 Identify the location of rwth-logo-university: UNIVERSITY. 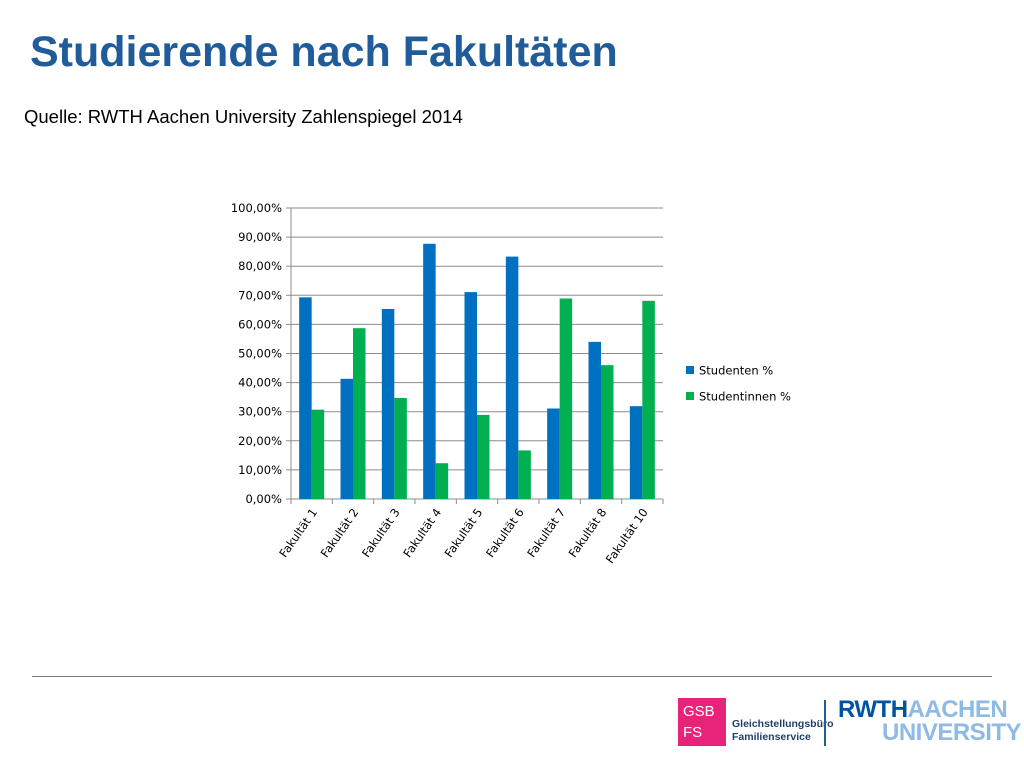
(952, 732).